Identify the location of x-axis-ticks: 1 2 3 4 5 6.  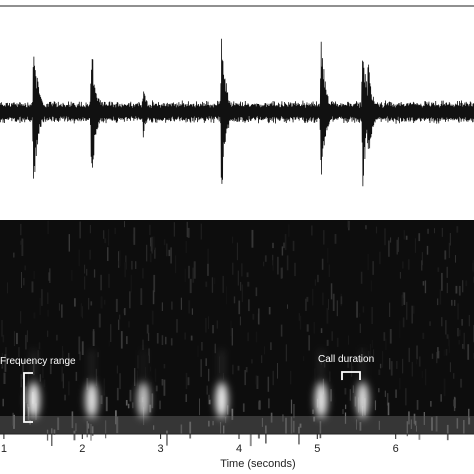
(200, 444).